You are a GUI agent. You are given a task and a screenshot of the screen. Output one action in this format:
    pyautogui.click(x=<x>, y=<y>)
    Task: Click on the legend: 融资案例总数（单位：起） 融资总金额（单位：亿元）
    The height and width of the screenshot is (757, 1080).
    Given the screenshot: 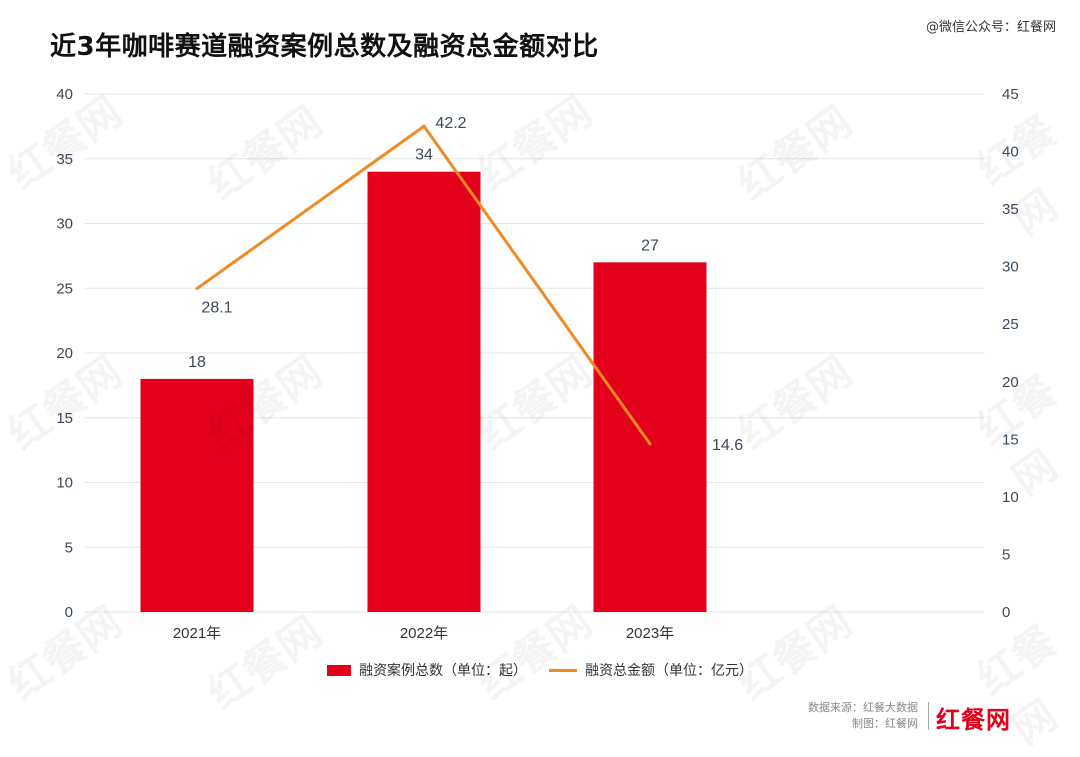 What is the action you would take?
    pyautogui.click(x=540, y=670)
    